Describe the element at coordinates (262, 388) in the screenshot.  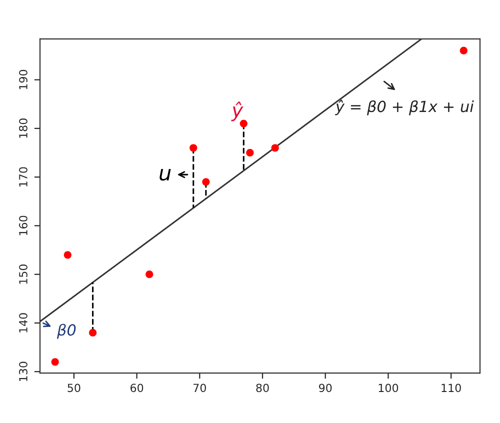
I see `x-tick-label: 80` at that location.